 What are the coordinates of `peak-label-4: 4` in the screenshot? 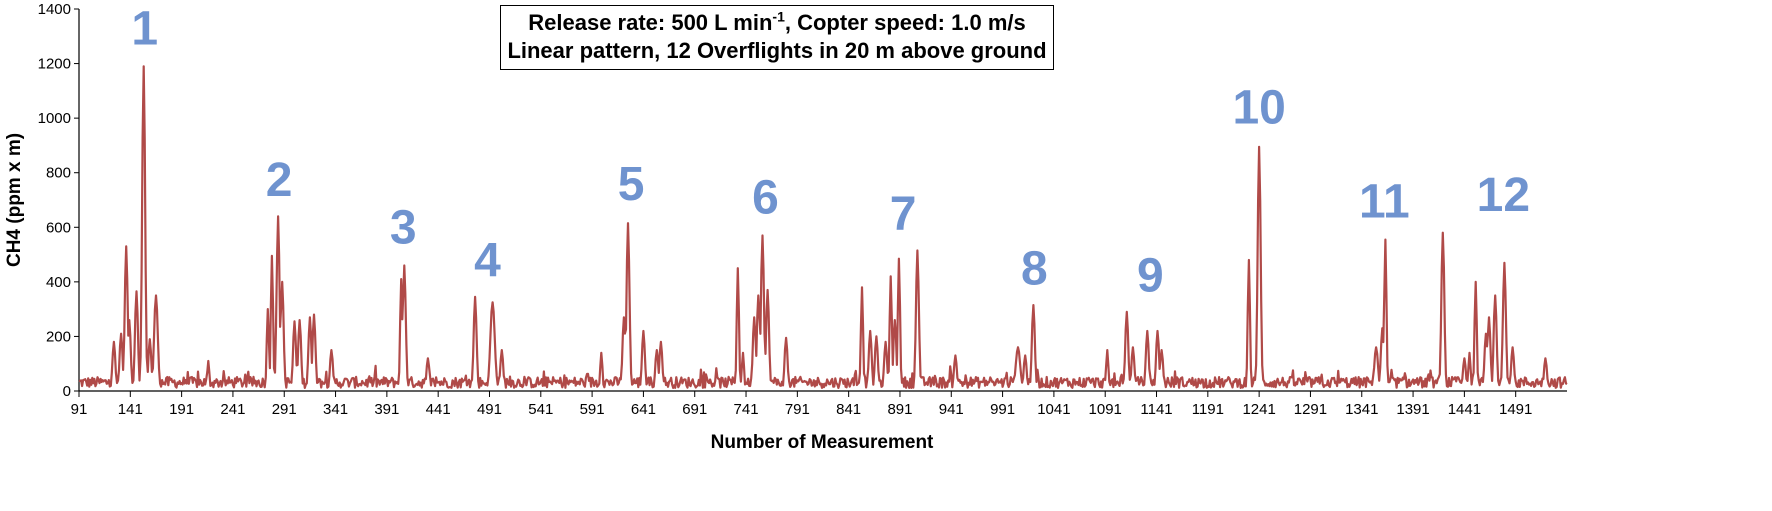 It's located at (487, 260).